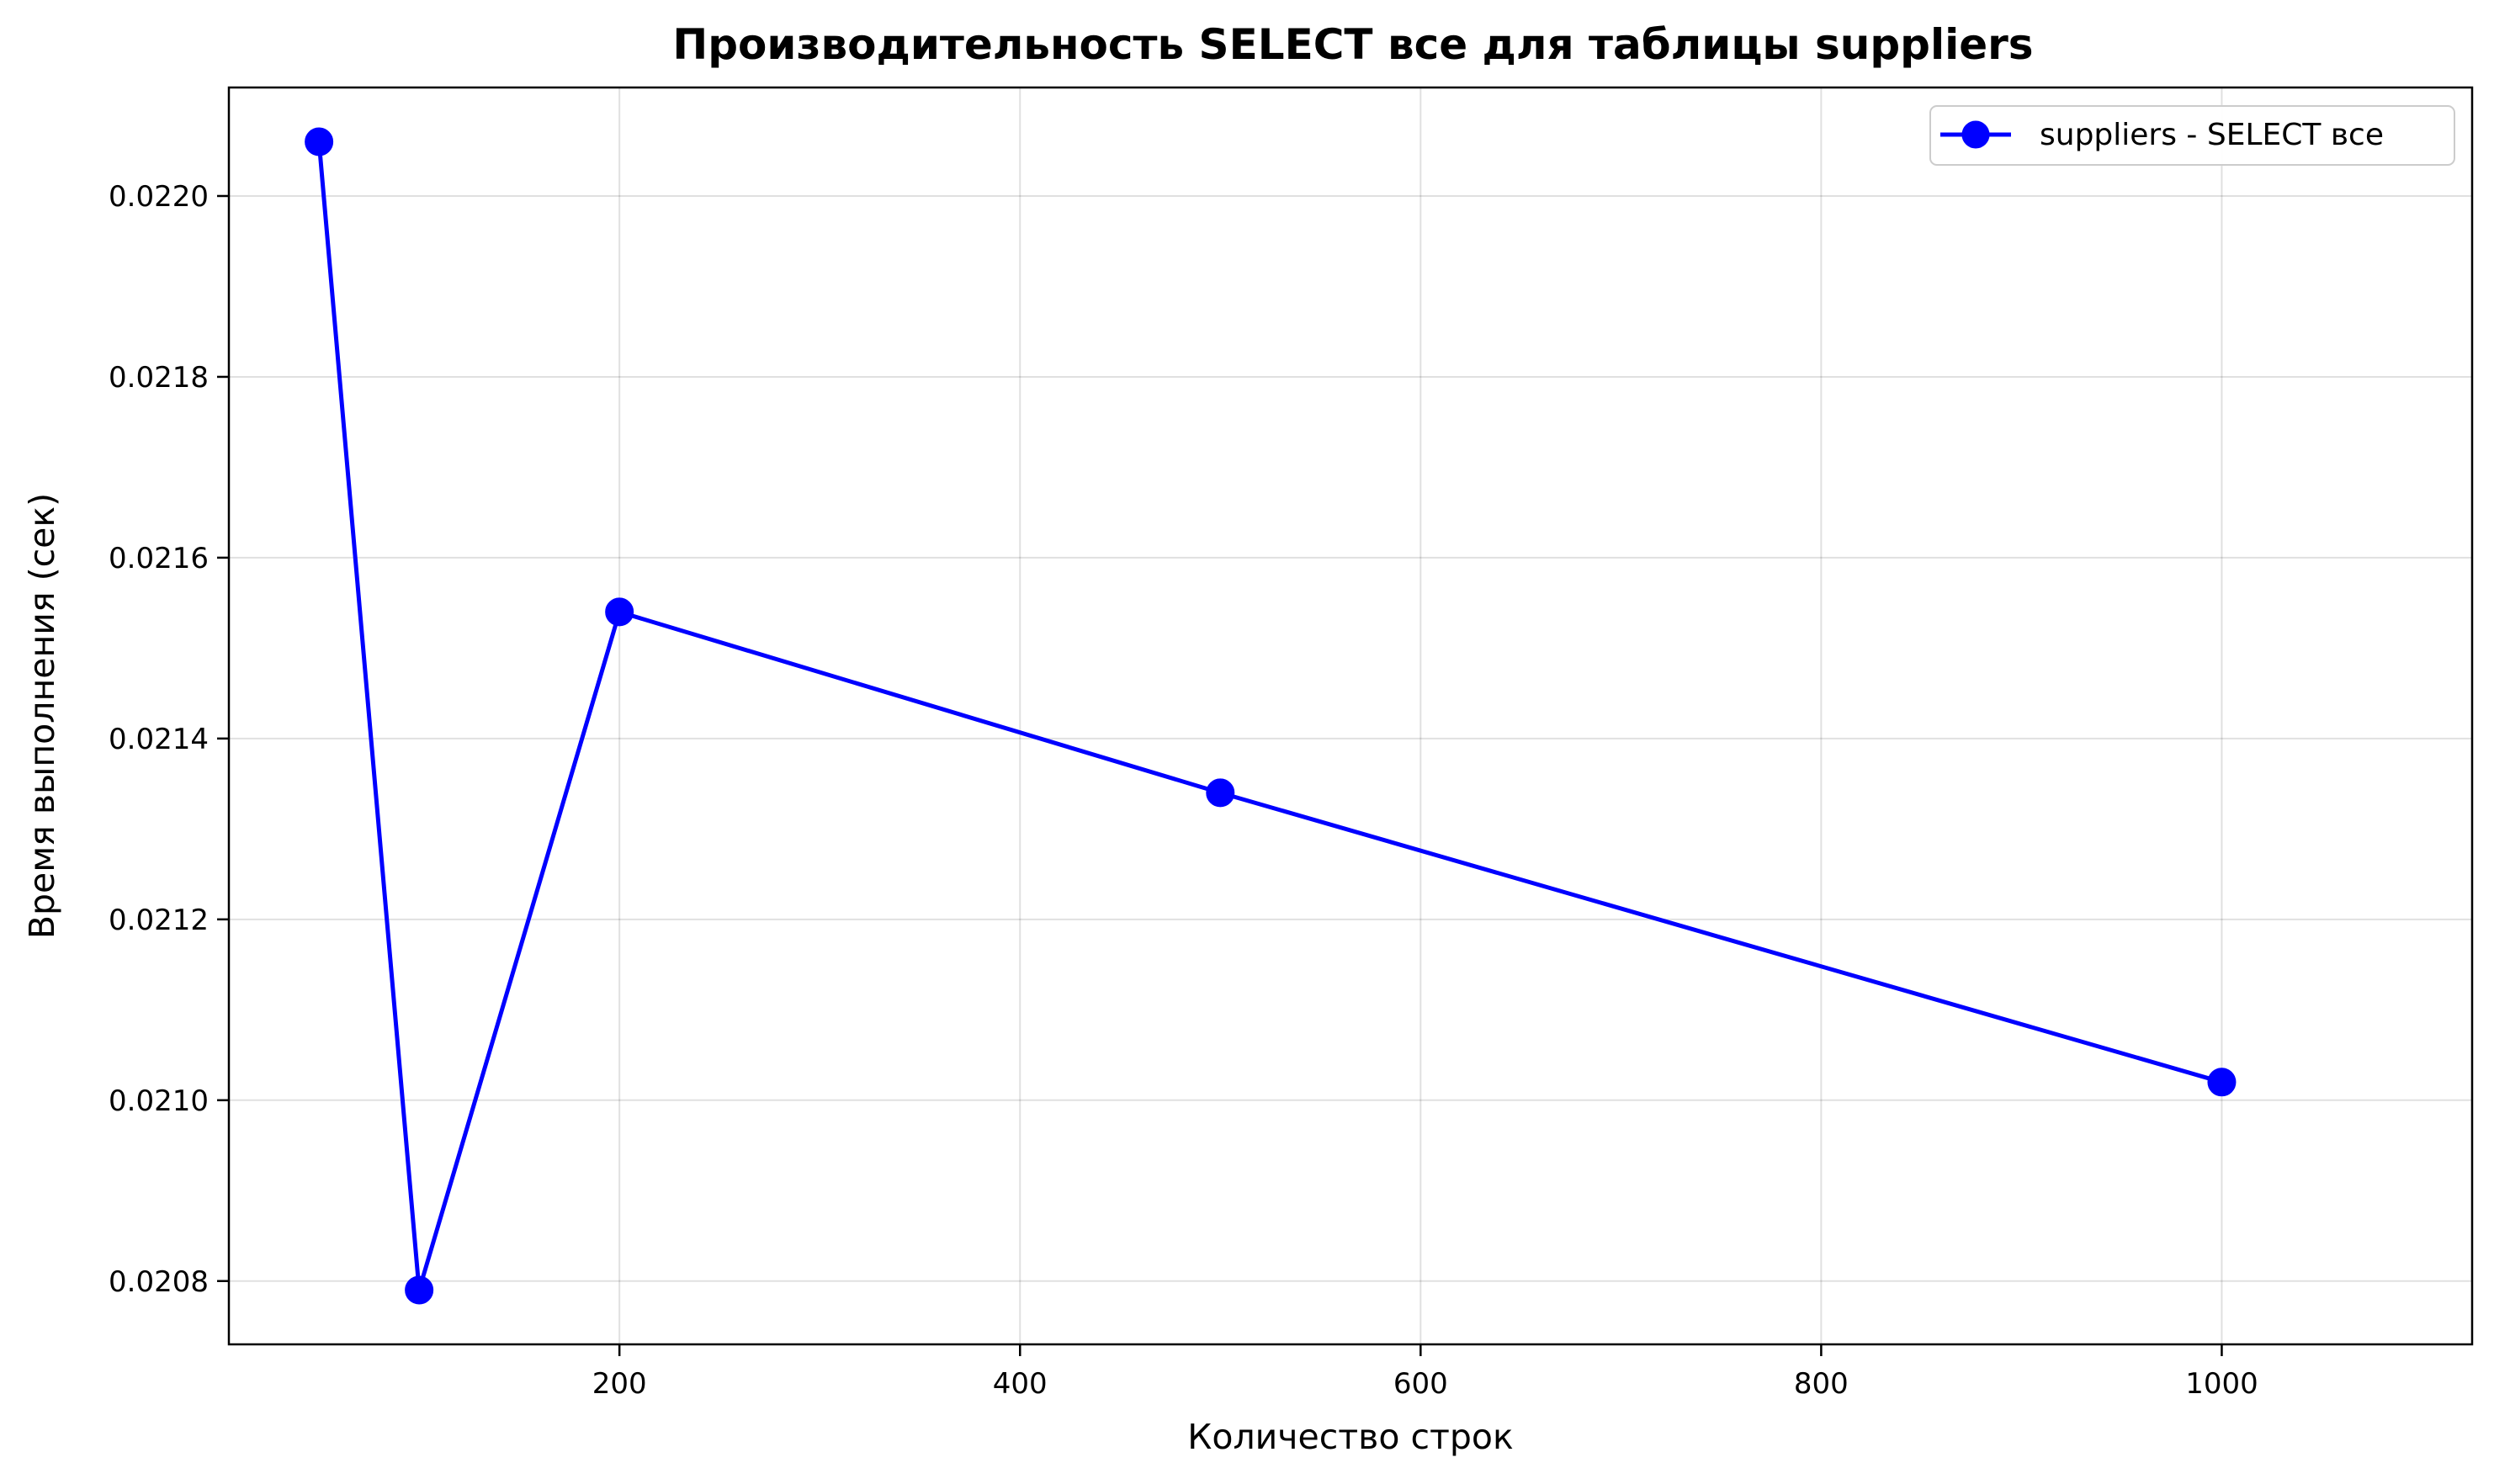 The image size is (2494, 1484). Describe the element at coordinates (159, 558) in the screenshot. I see `y-tick-label-4: 0.0216` at that location.